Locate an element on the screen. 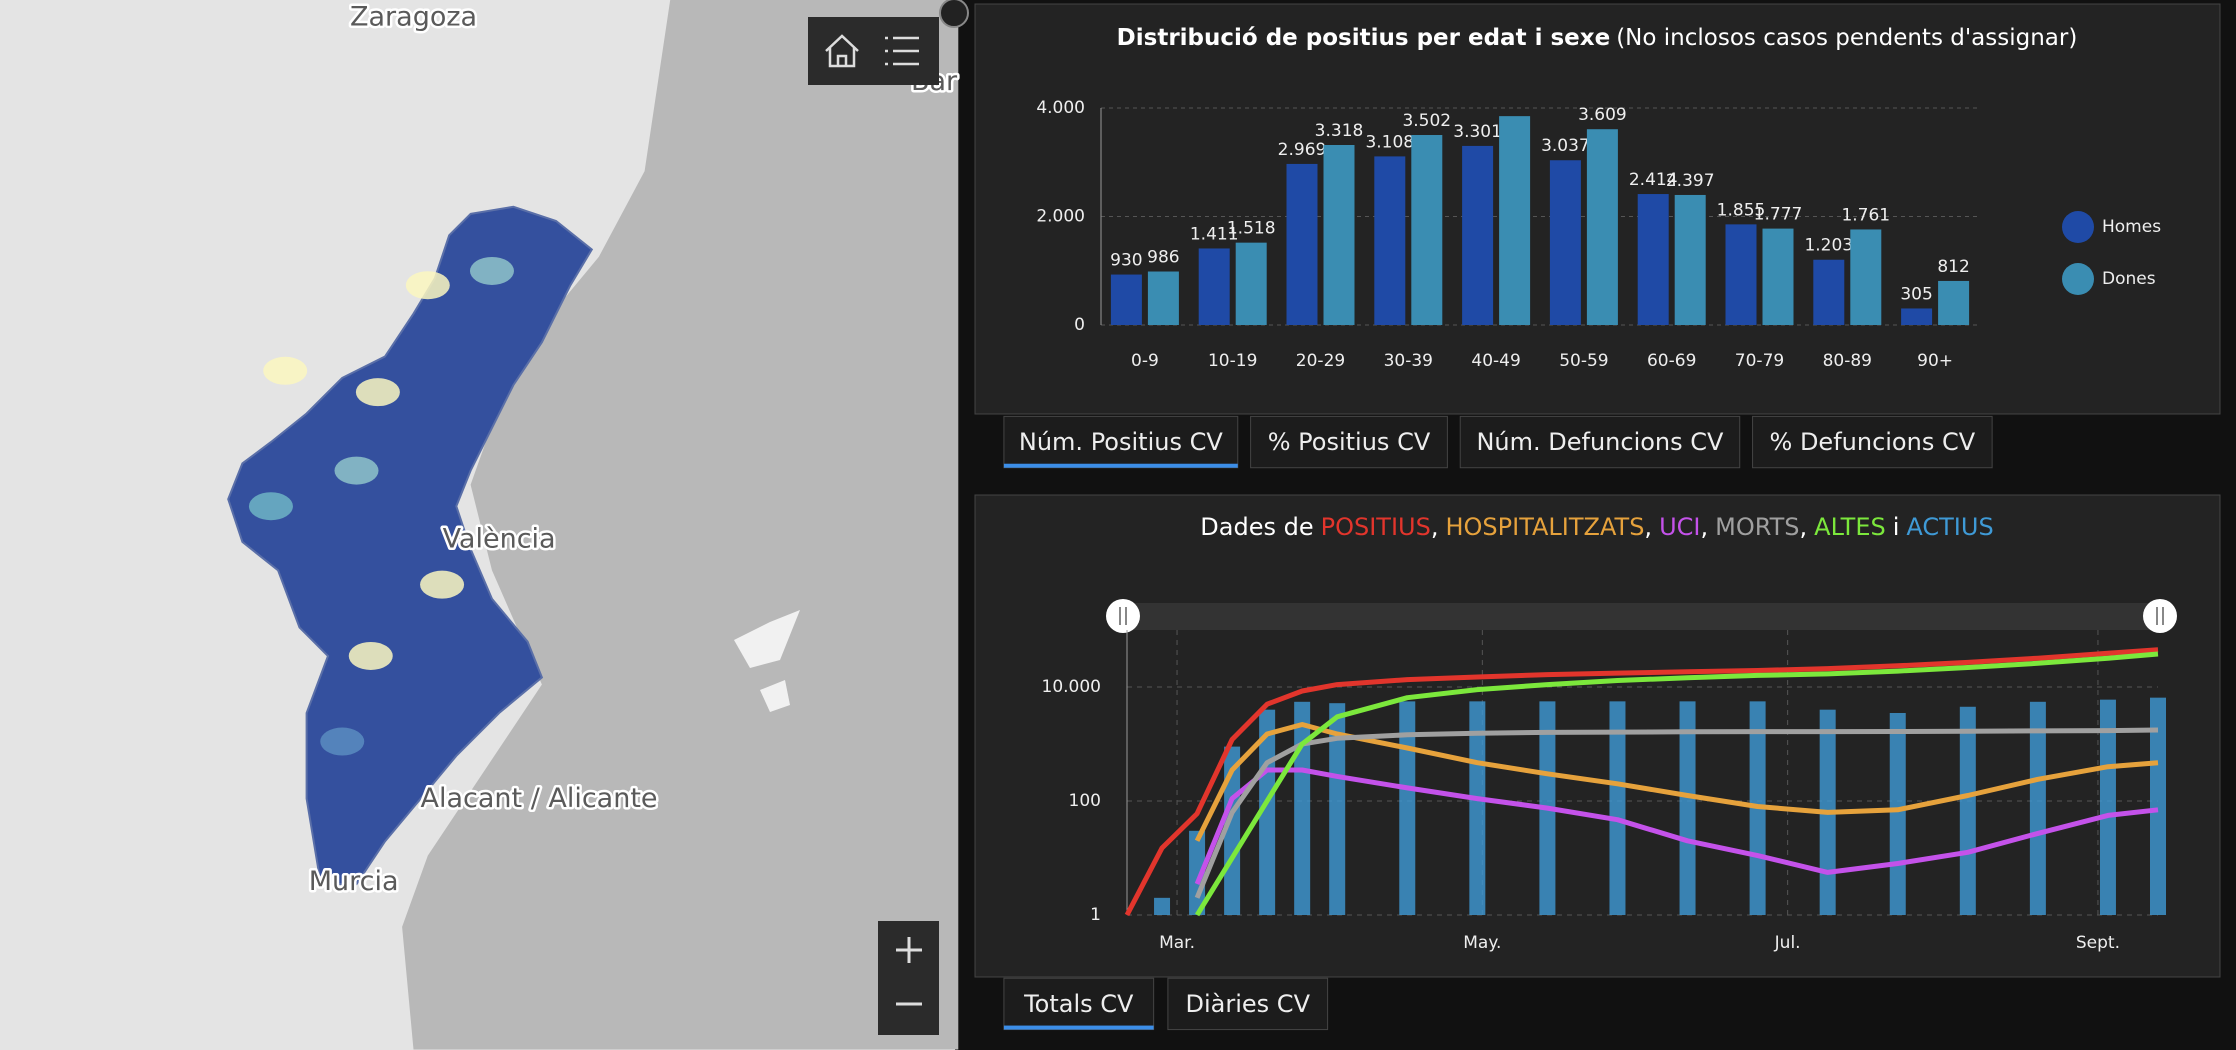  legend-swatch is located at coordinates (2078, 279).